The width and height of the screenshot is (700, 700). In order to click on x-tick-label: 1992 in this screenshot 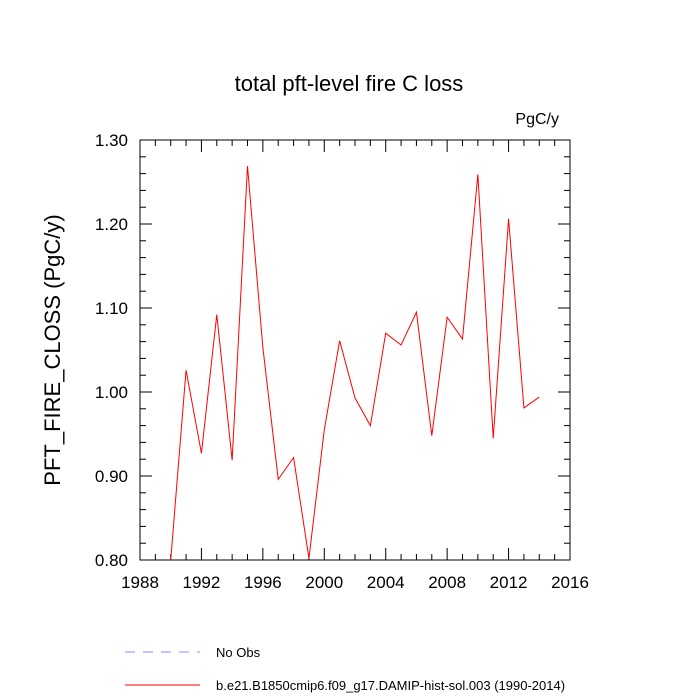, I will do `click(202, 582)`.